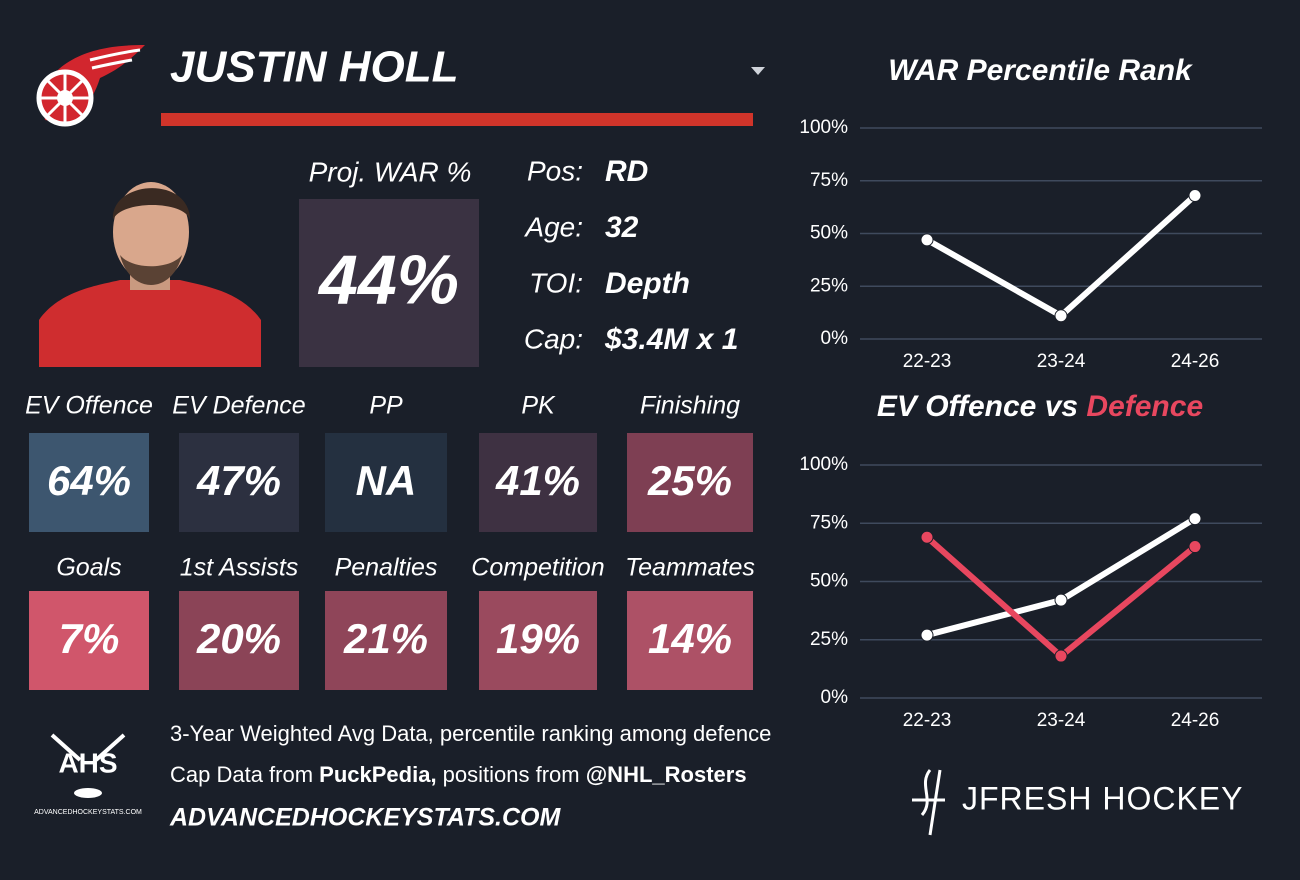 Image resolution: width=1300 pixels, height=880 pixels. Describe the element at coordinates (537, 568) in the screenshot. I see `tile-label: Competition` at that location.